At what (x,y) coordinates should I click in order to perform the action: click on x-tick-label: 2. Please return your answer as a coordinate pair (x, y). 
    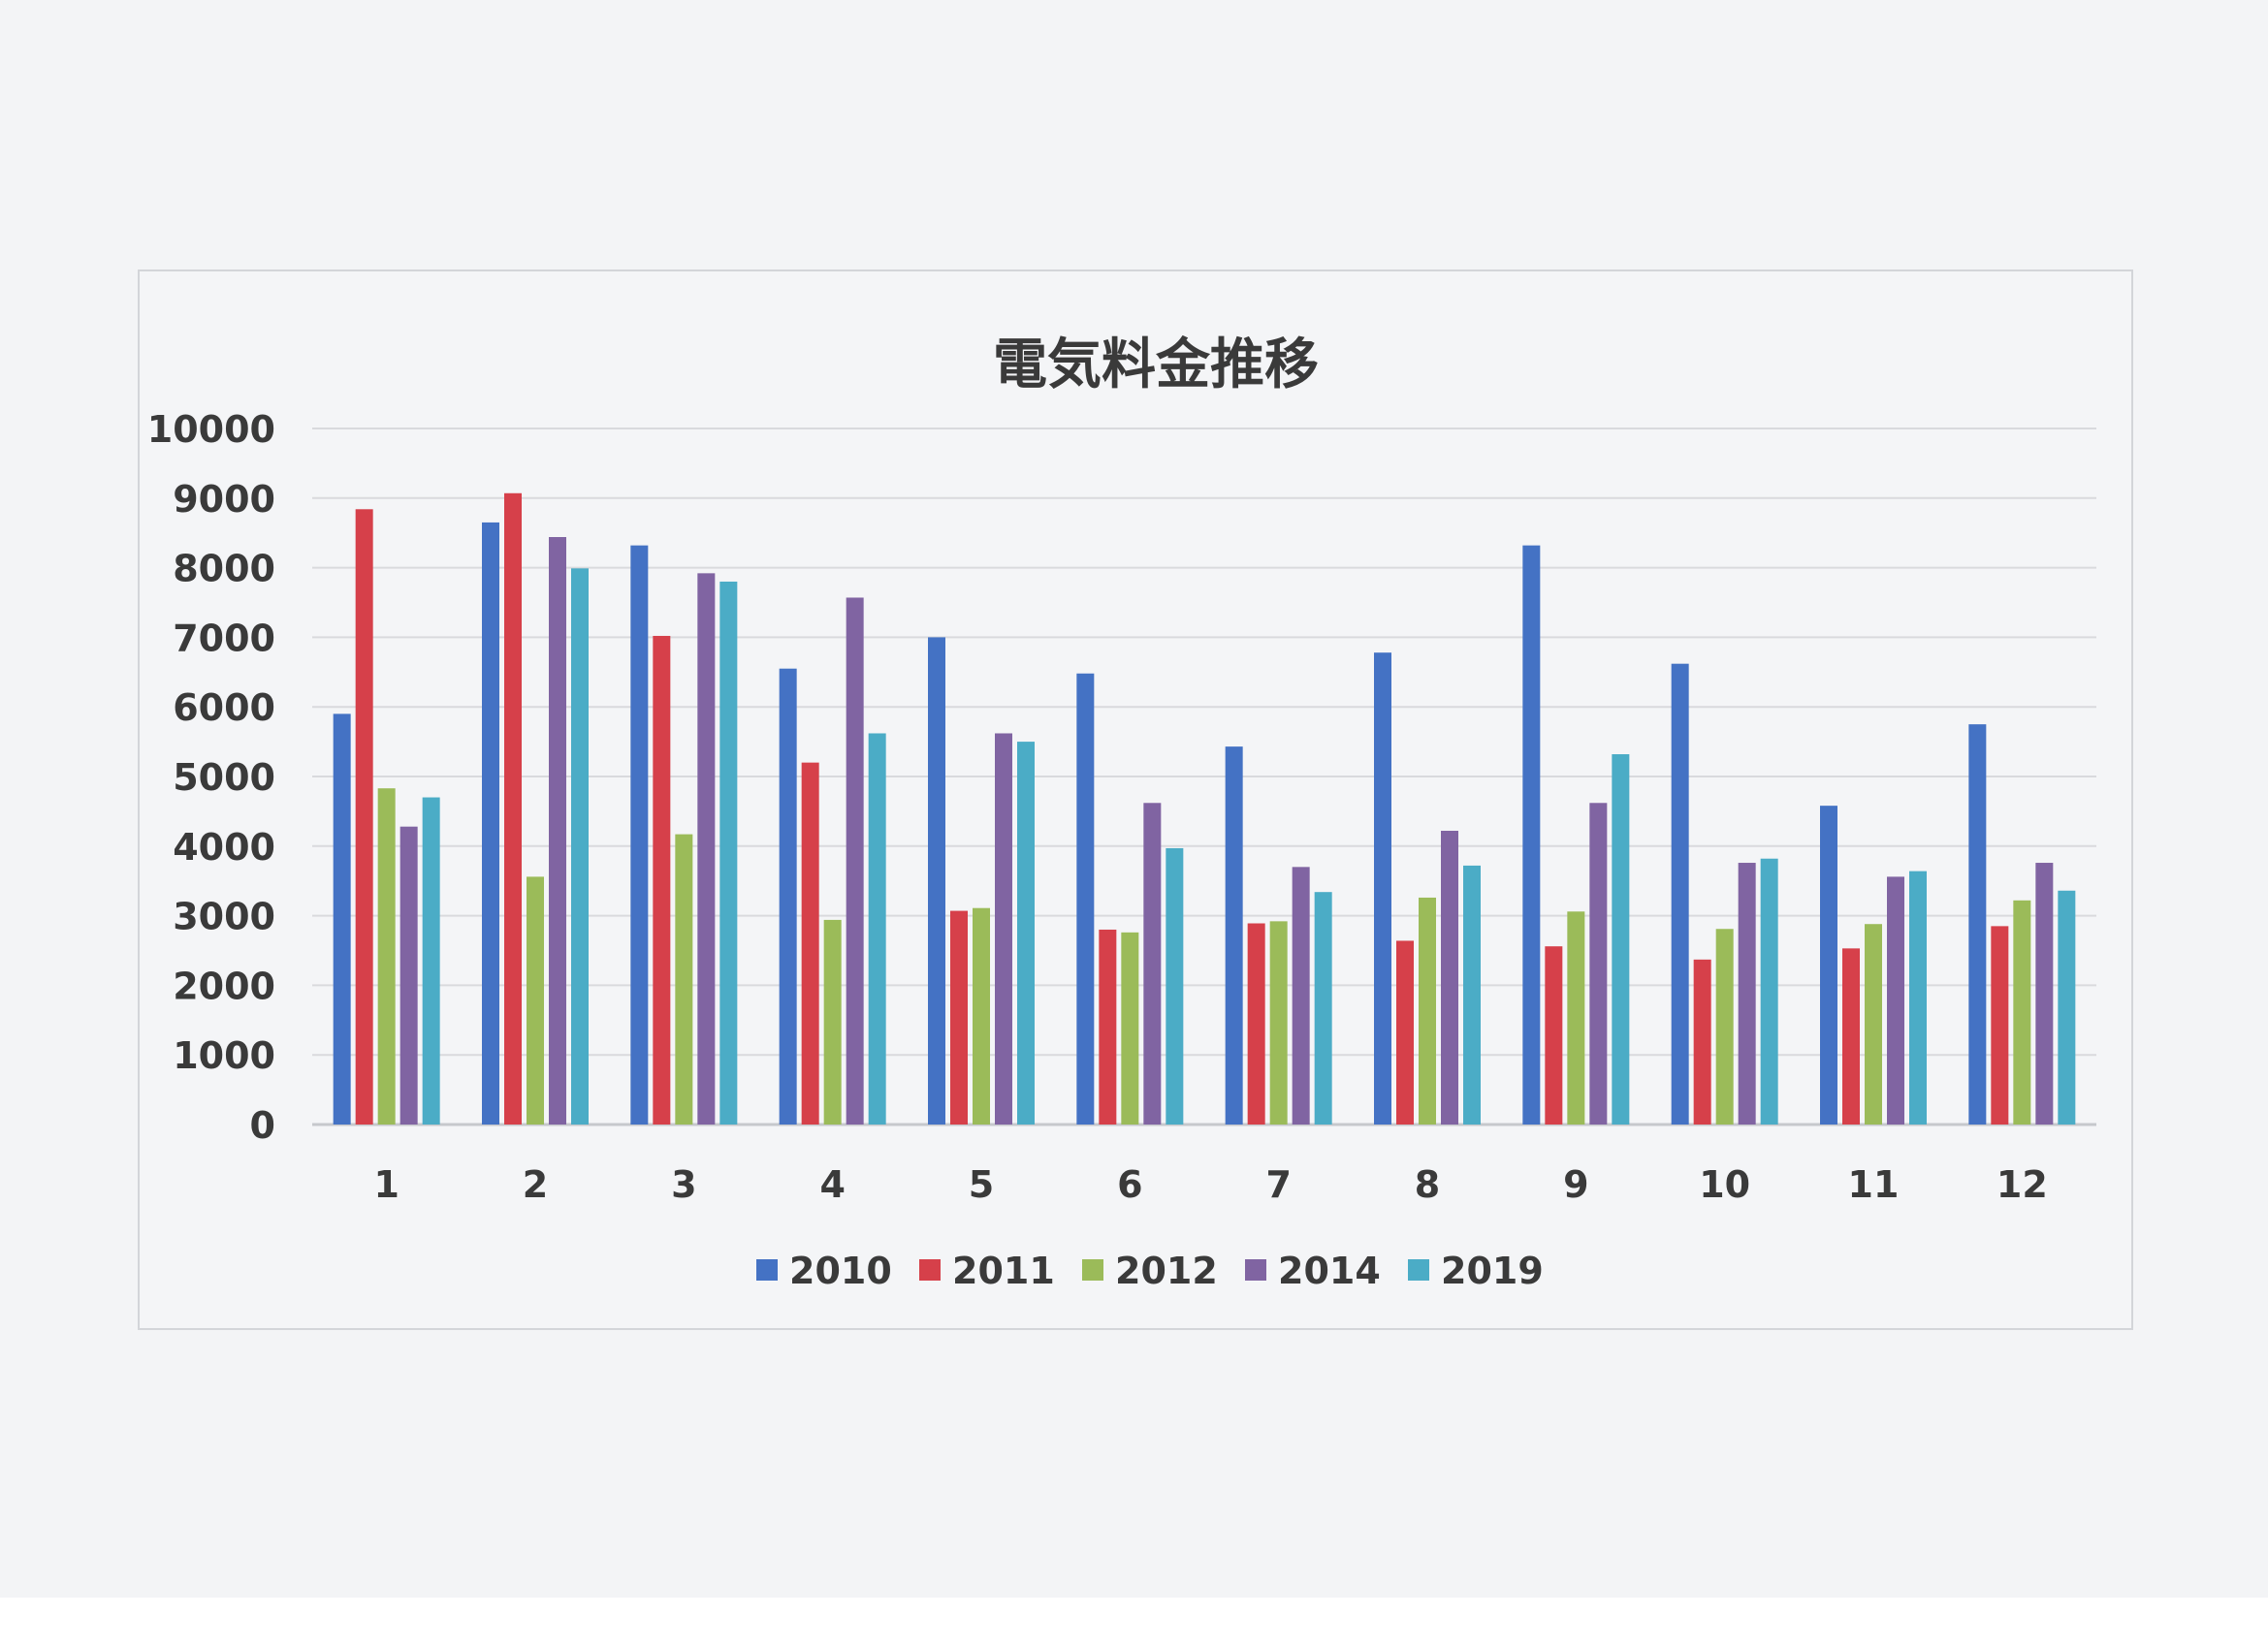
    Looking at the image, I should click on (535, 1185).